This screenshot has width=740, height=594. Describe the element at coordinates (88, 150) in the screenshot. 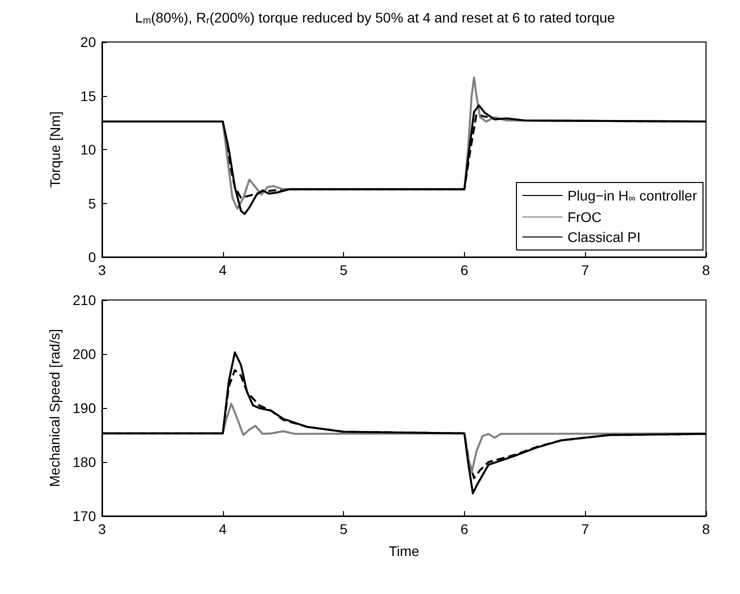

I see `y-tick-label: 10` at that location.